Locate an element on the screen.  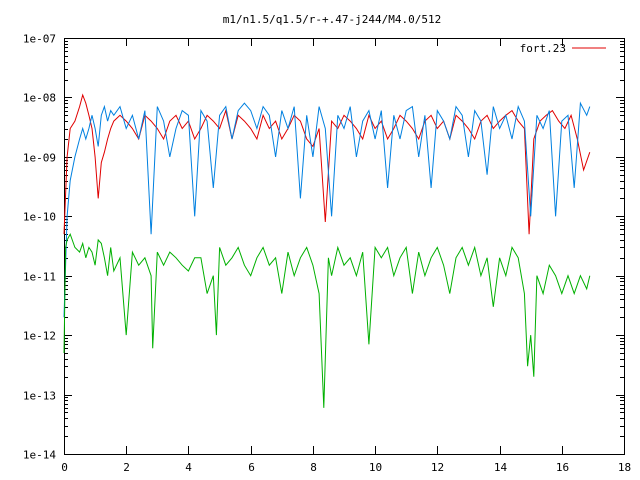
y-tick-label: 1e-12 is located at coordinates (39, 336).